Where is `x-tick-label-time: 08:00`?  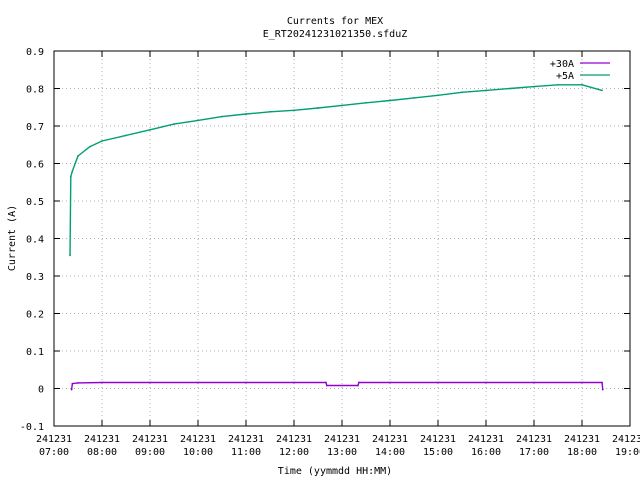
x-tick-label-time: 08:00 is located at coordinates (102, 452).